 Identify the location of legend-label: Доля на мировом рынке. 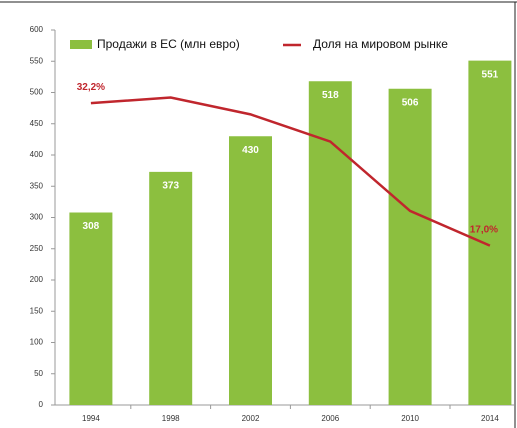
(380, 44).